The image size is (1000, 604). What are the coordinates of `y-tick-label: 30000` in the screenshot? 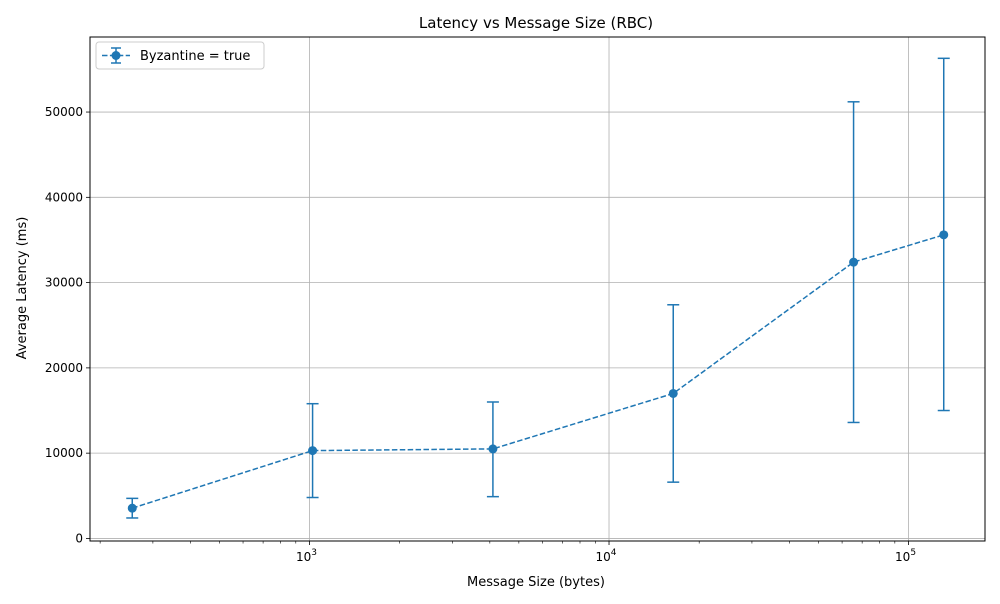 It's located at (64, 283).